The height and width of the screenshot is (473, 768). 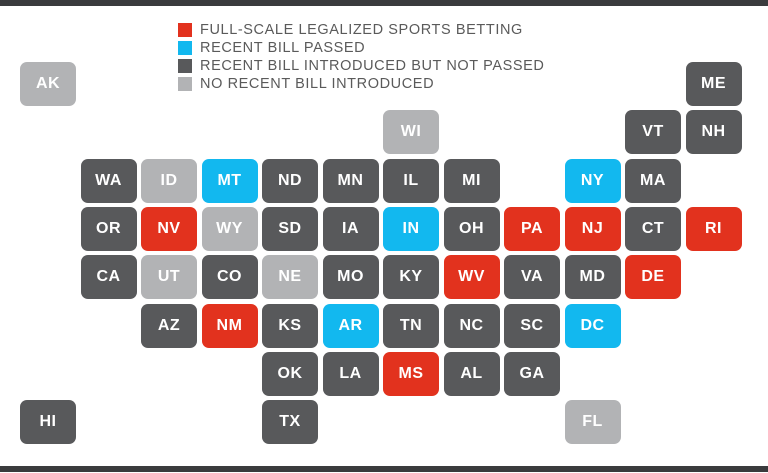 What do you see at coordinates (229, 228) in the screenshot?
I see `state-tile-wy: WY` at bounding box center [229, 228].